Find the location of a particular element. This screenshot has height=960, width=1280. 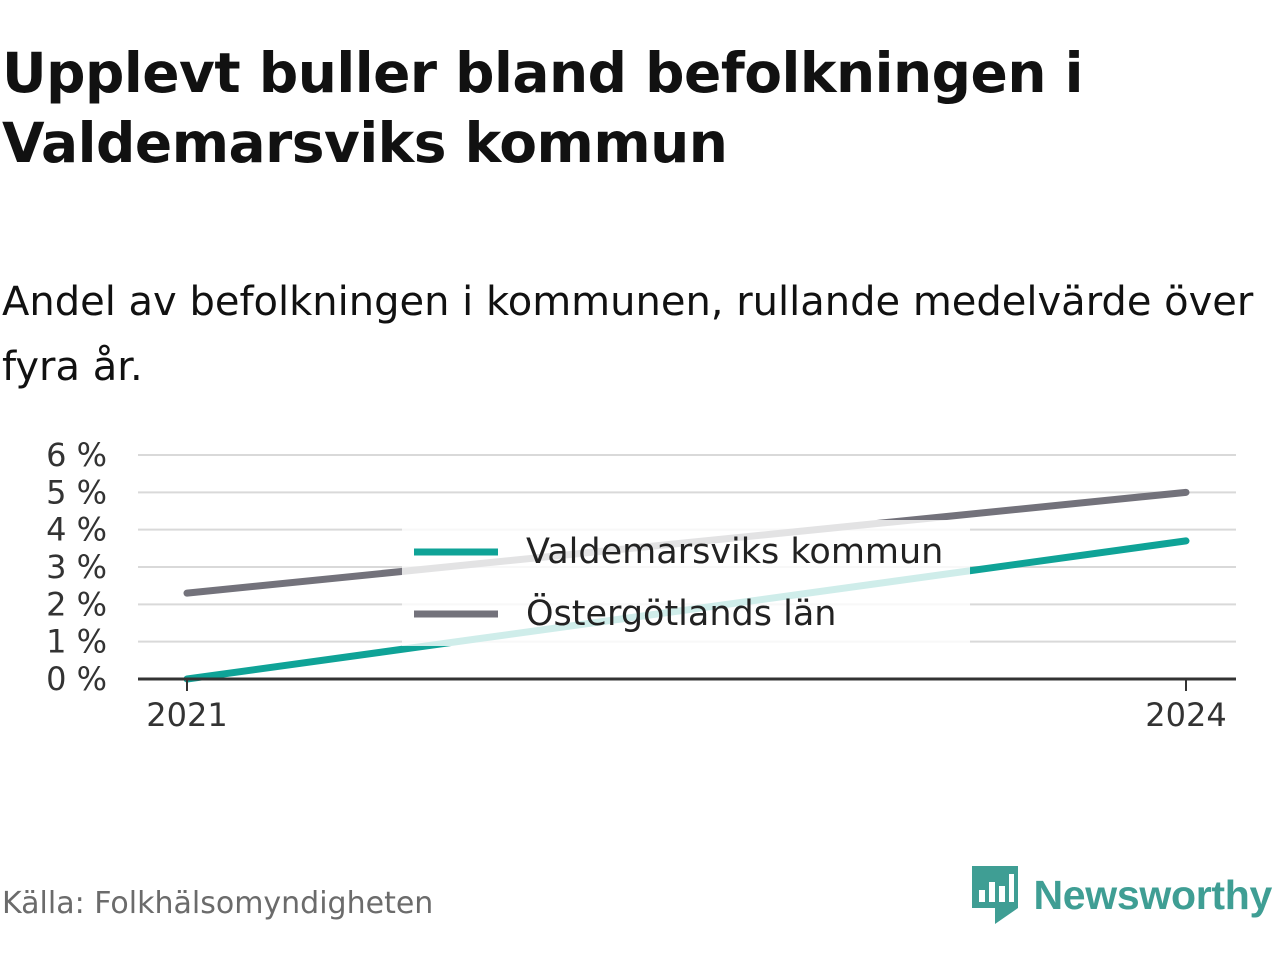

source-note: Källa: Folkhälsomyndigheten is located at coordinates (218, 903).